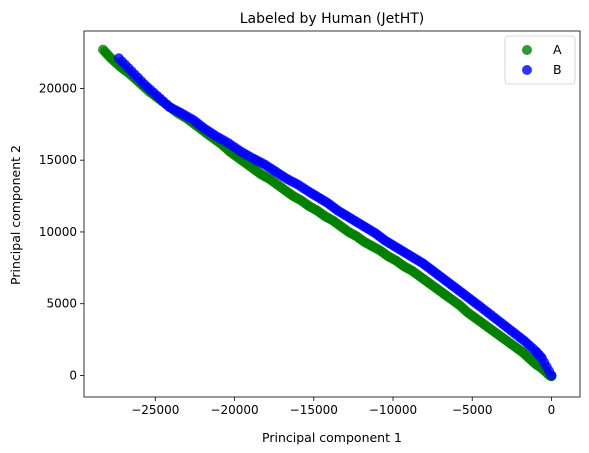 This screenshot has width=589, height=453. Describe the element at coordinates (393, 410) in the screenshot. I see `x-tick-label: −10000` at that location.